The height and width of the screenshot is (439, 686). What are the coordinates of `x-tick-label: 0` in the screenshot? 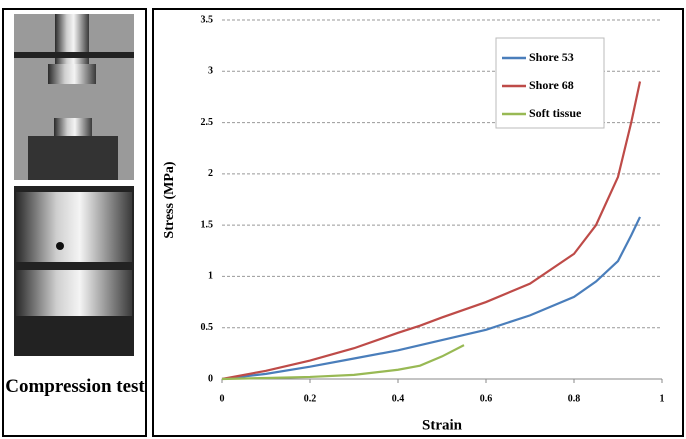 It's located at (222, 398).